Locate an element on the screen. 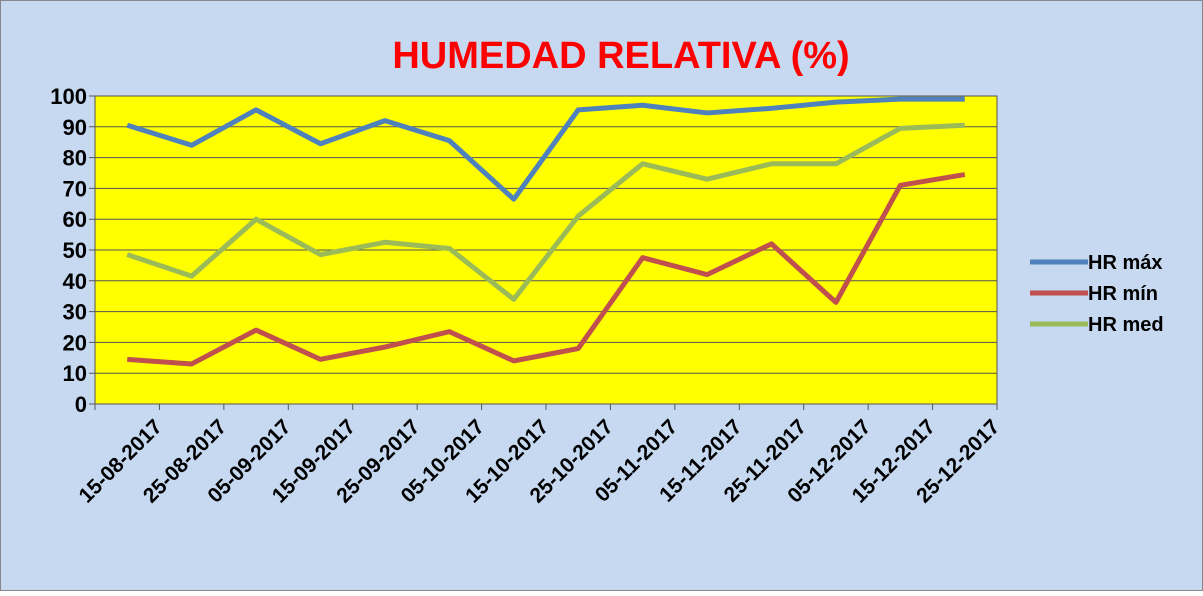 This screenshot has height=596, width=1203. legend-label: HR med is located at coordinates (1126, 325).